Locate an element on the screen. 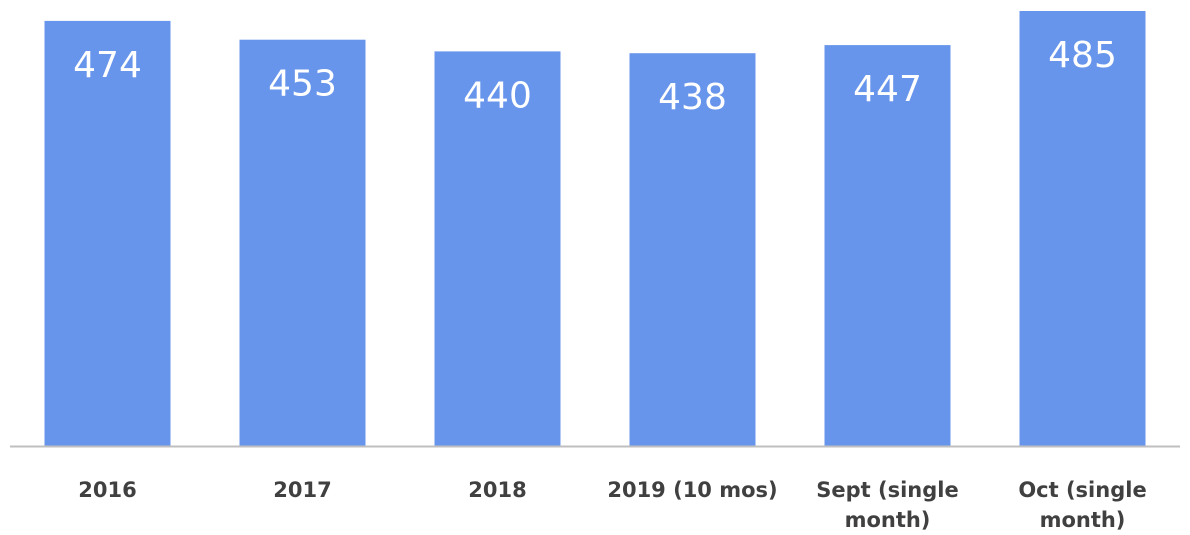  category-label: 2016 is located at coordinates (107, 490).